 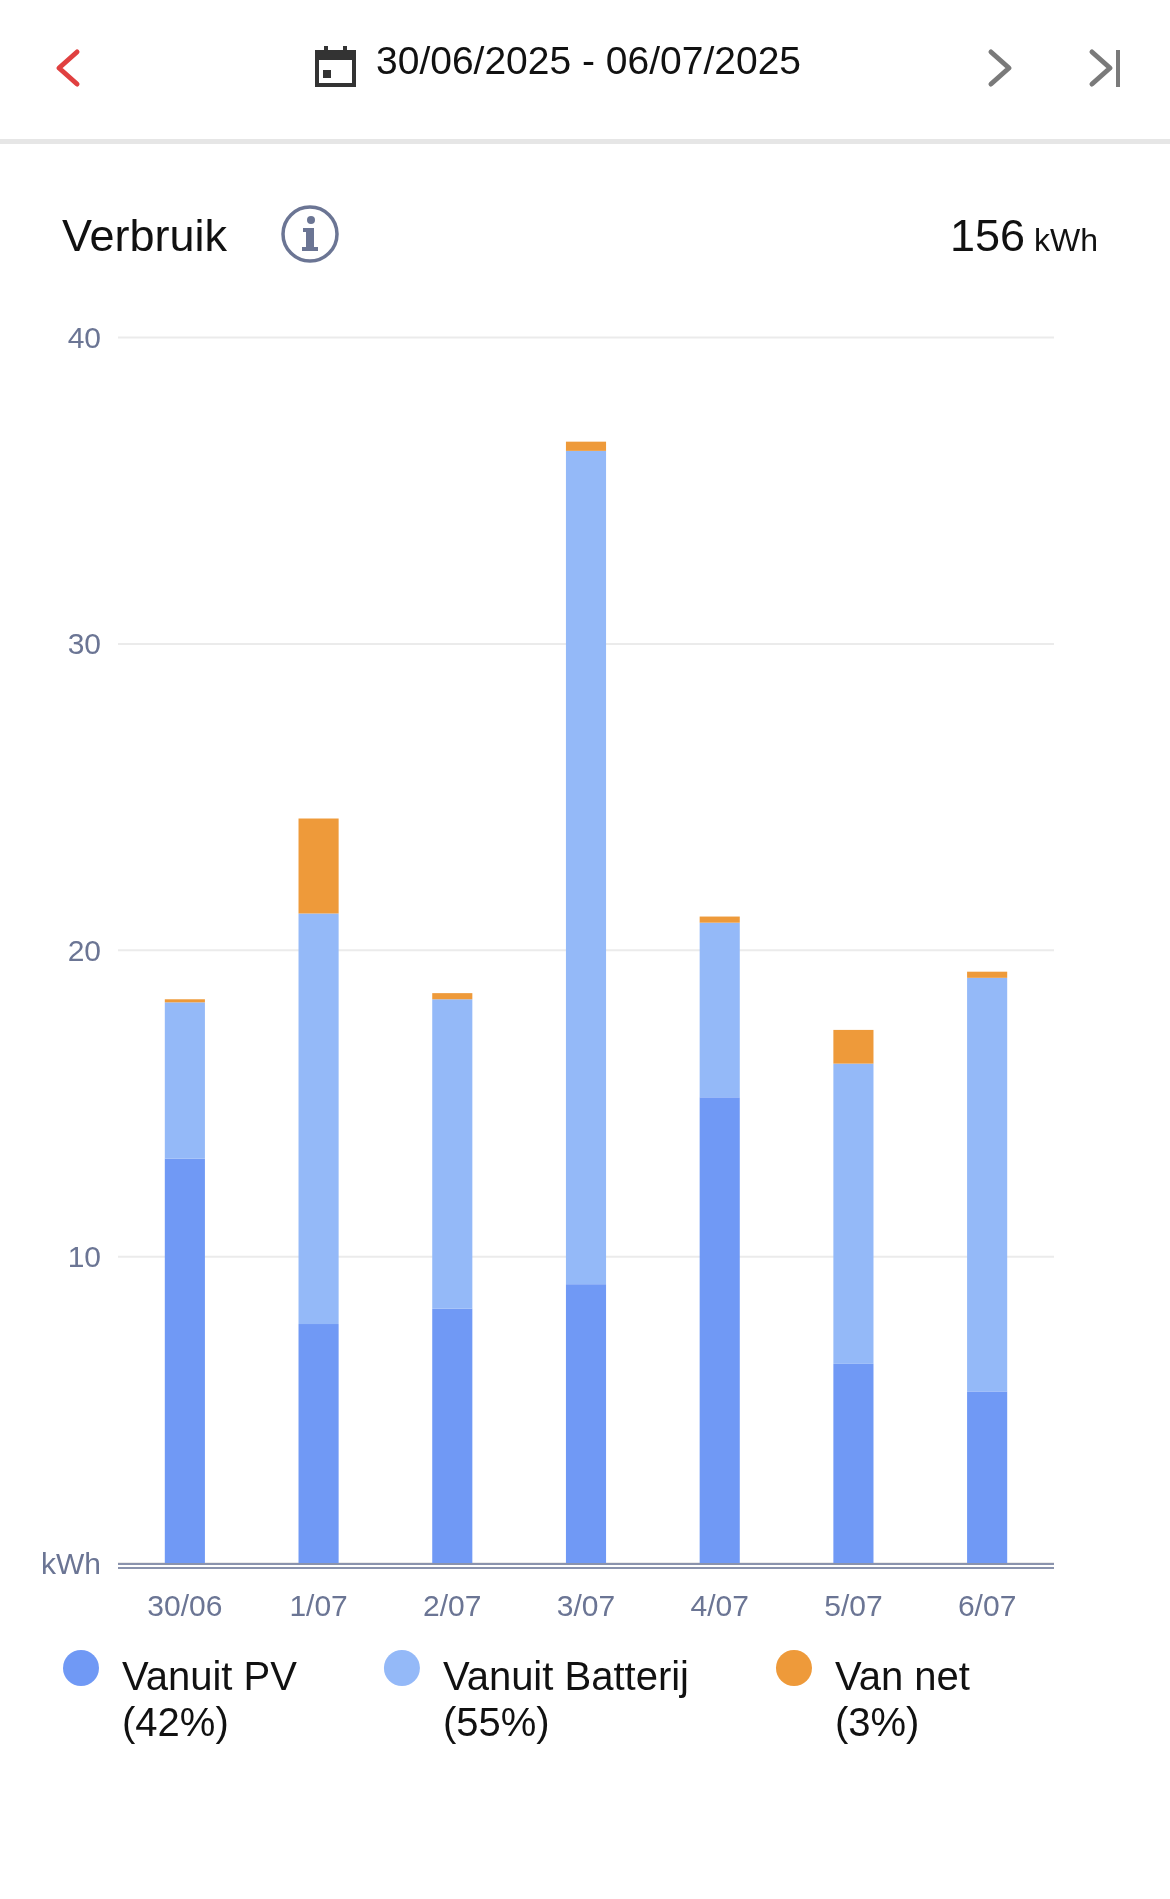 What do you see at coordinates (71, 1563) in the screenshot?
I see `y-tick-label: kWh` at bounding box center [71, 1563].